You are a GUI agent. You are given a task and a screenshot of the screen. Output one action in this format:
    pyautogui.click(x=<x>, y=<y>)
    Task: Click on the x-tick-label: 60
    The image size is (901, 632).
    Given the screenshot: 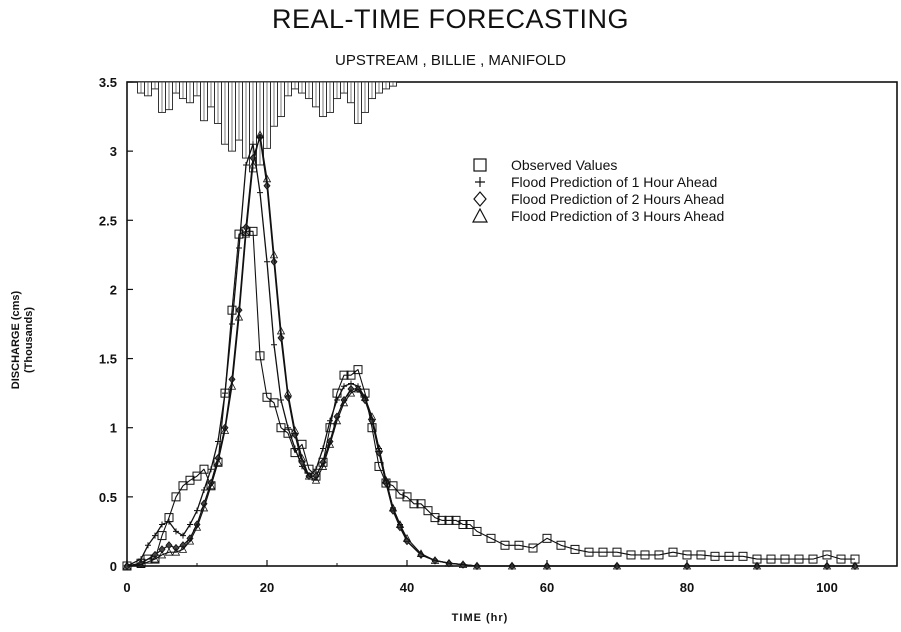 What is the action you would take?
    pyautogui.click(x=547, y=587)
    